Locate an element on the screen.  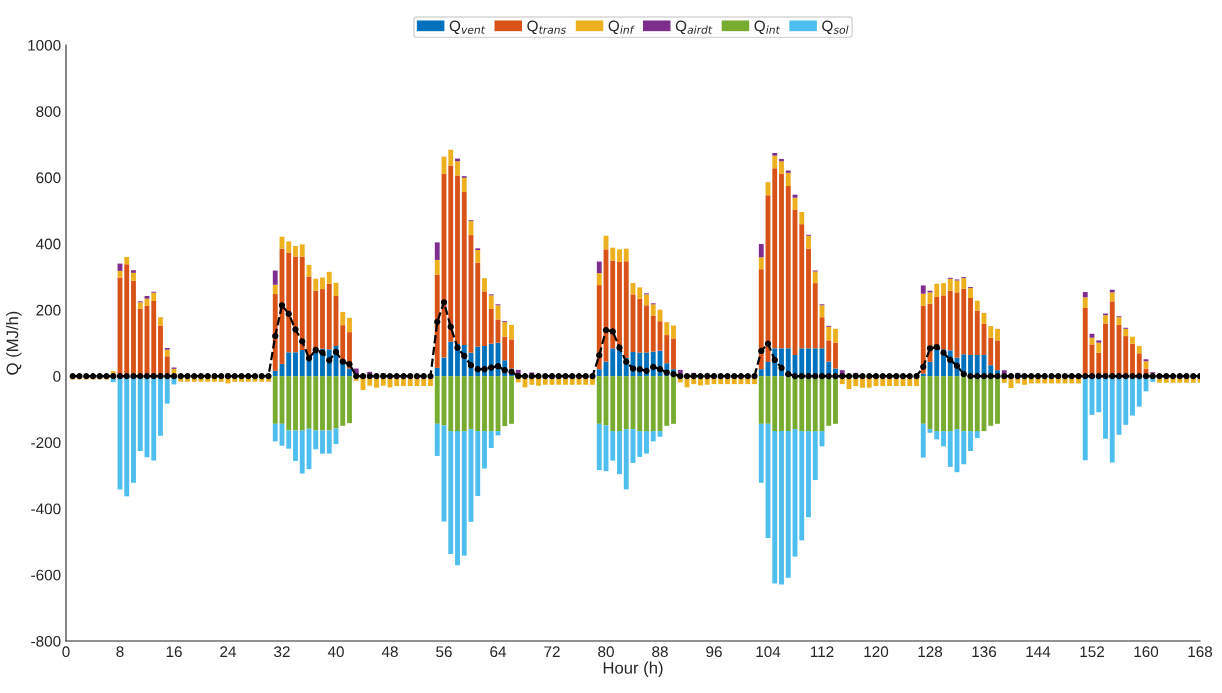
y-tick-label: -400 is located at coordinates (46, 509).